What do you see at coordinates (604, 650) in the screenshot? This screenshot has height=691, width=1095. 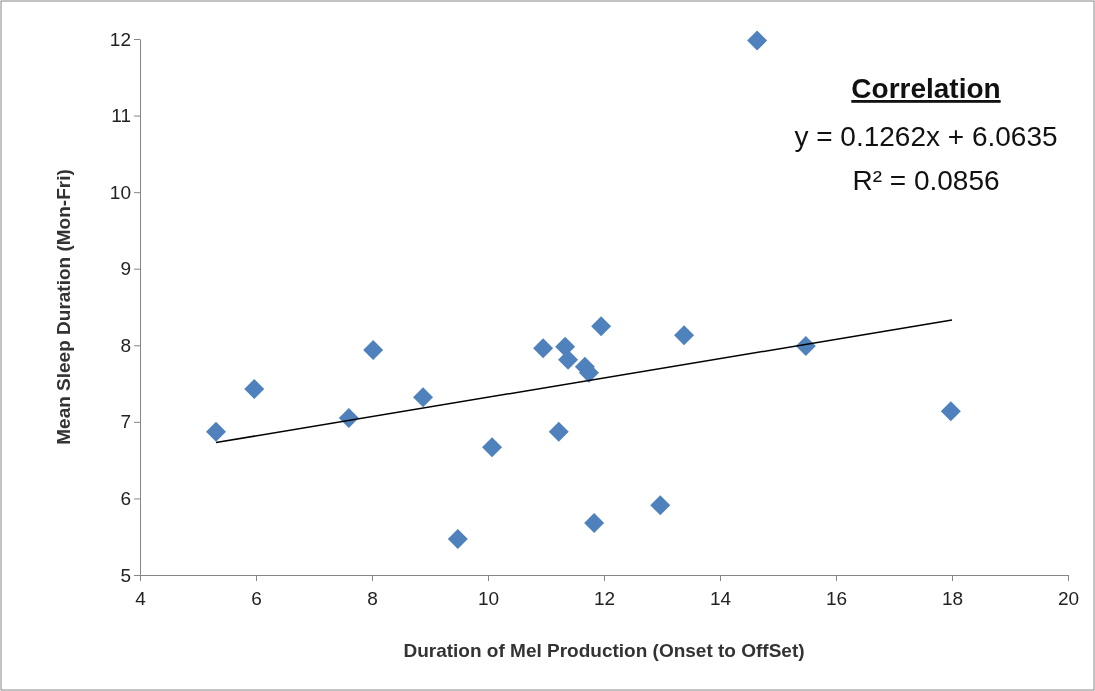 I see `x-axis-title: Duration of Mel Production (Onset to OffSet)` at bounding box center [604, 650].